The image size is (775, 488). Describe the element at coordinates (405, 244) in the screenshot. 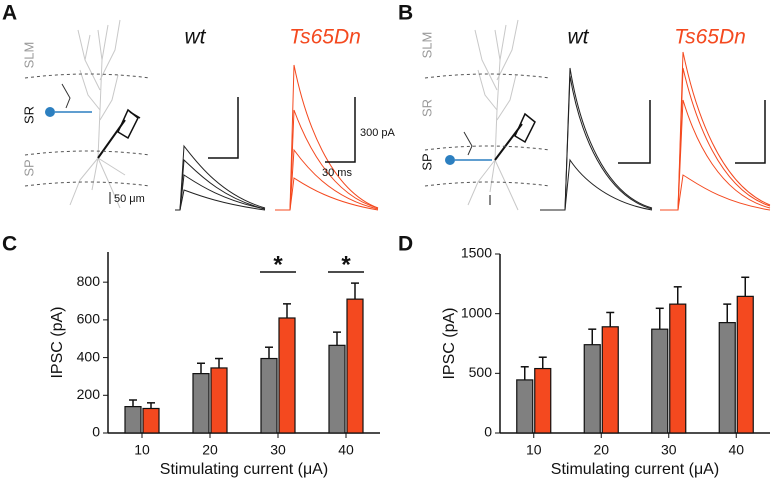

I see `panel-letter: D` at that location.